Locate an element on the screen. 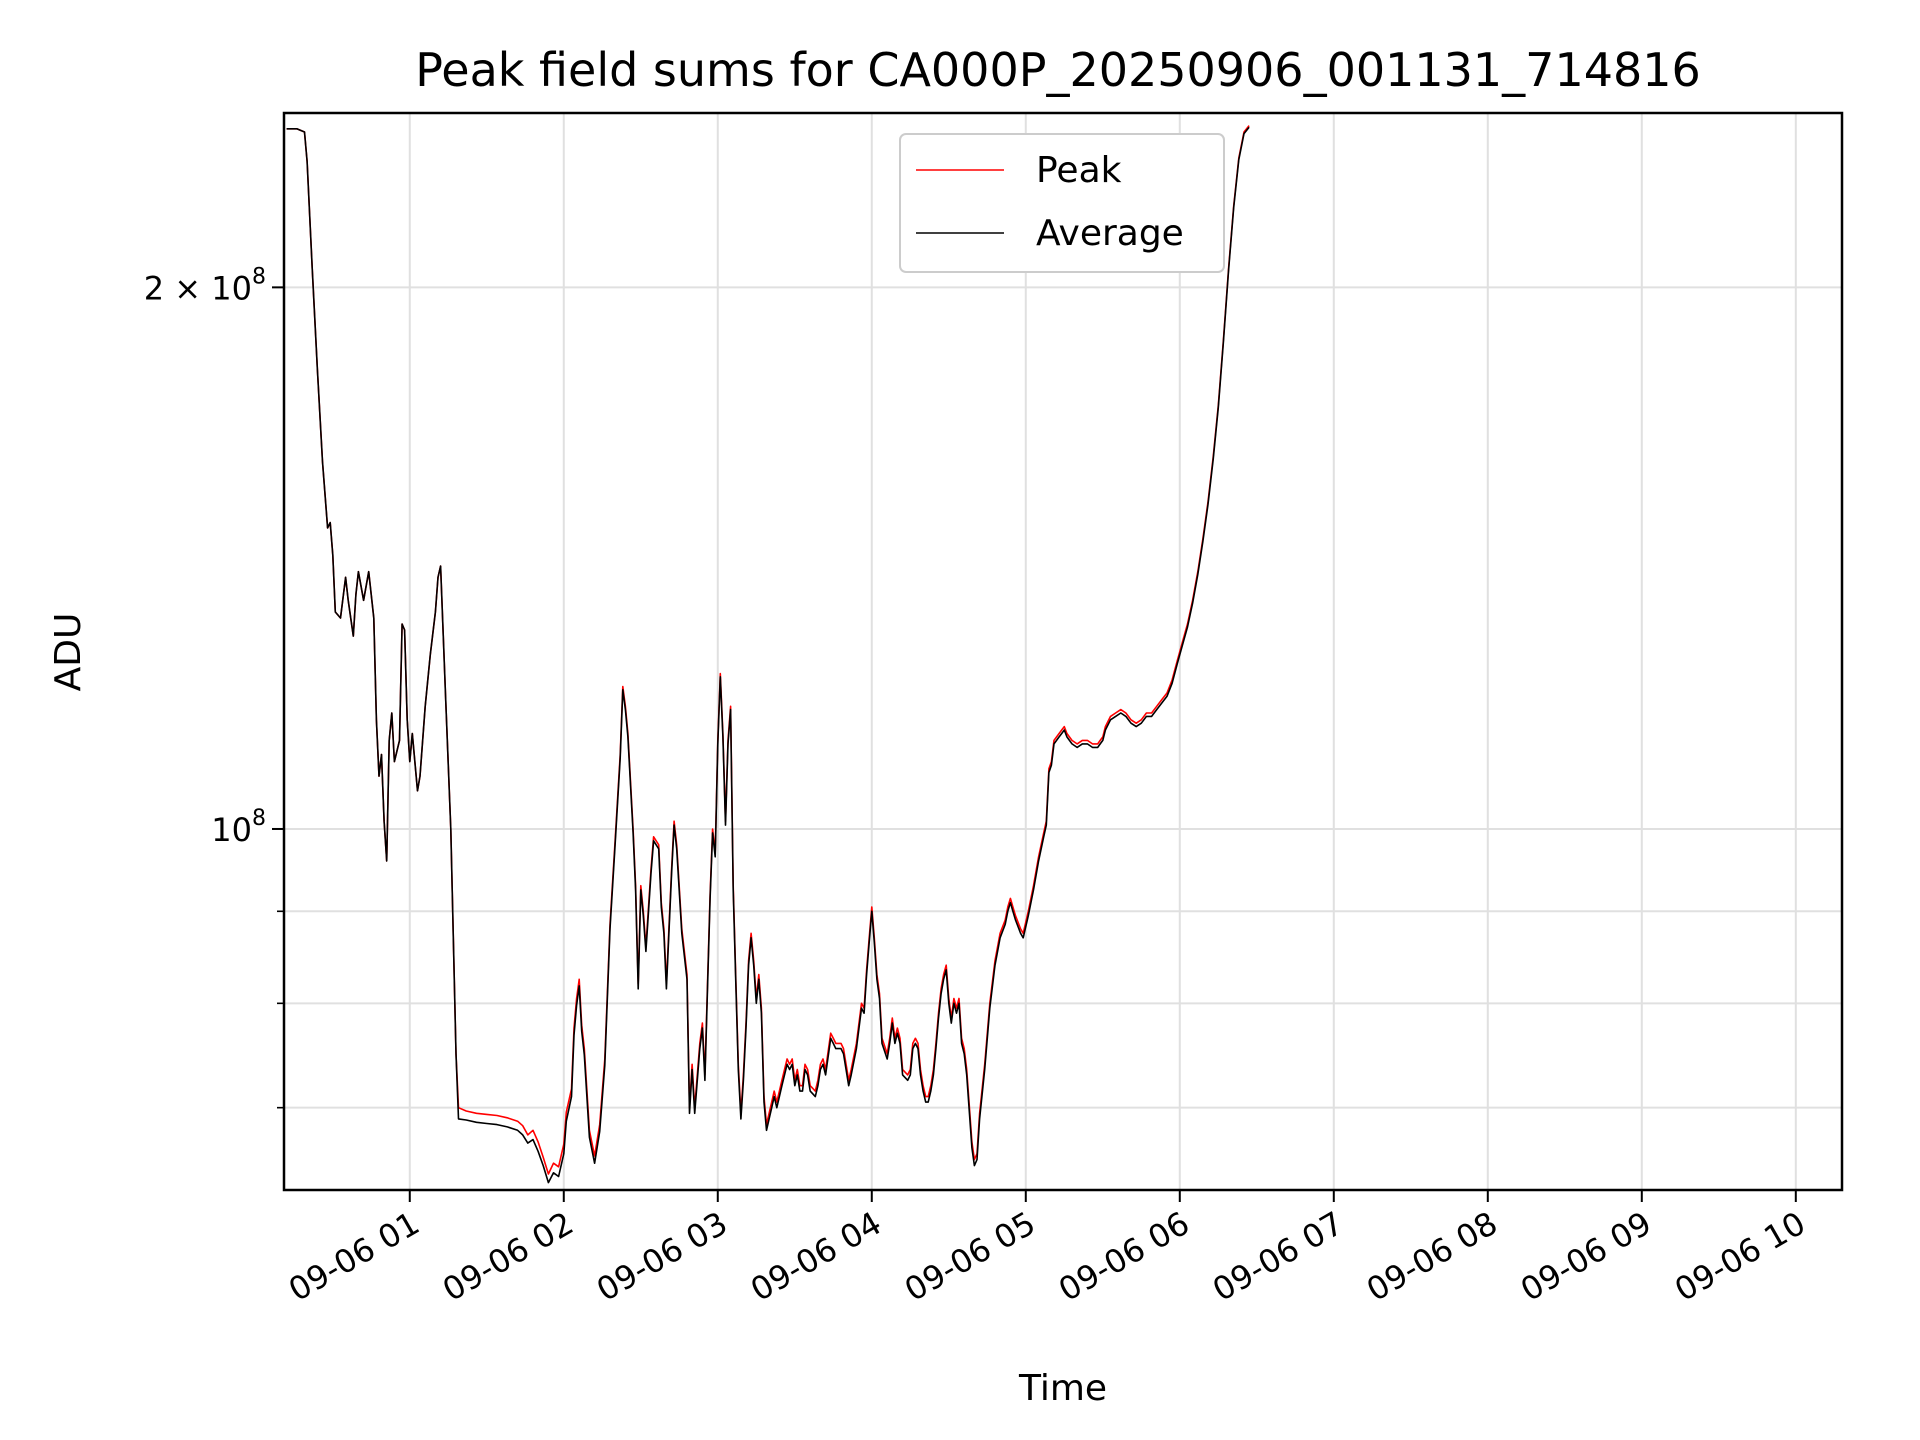  x-axis-label: Time is located at coordinates (1062, 1388).